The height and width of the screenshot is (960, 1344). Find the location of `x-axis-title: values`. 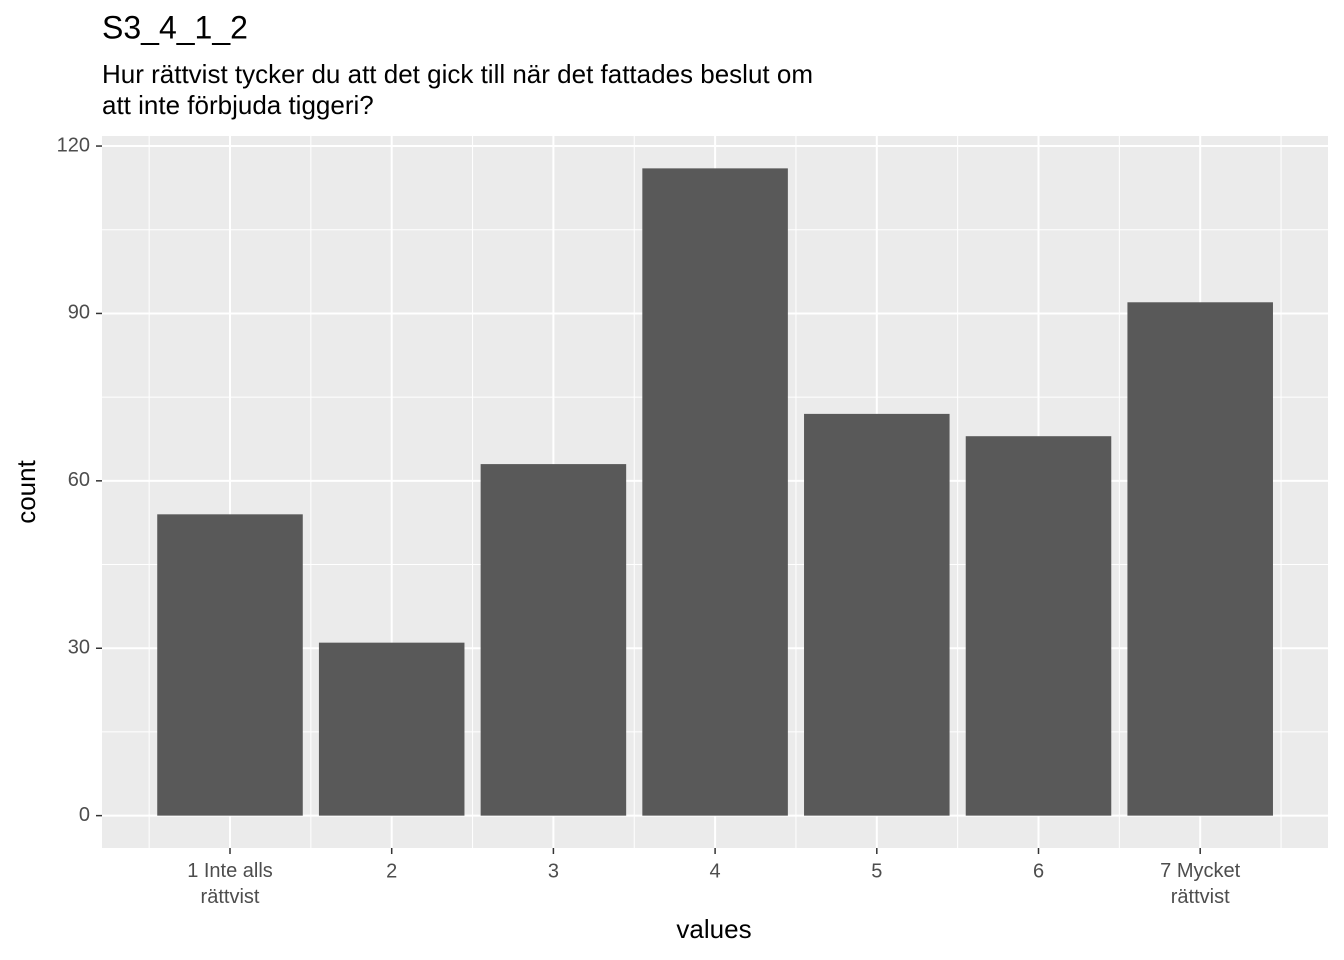

x-axis-title: values is located at coordinates (713, 929).